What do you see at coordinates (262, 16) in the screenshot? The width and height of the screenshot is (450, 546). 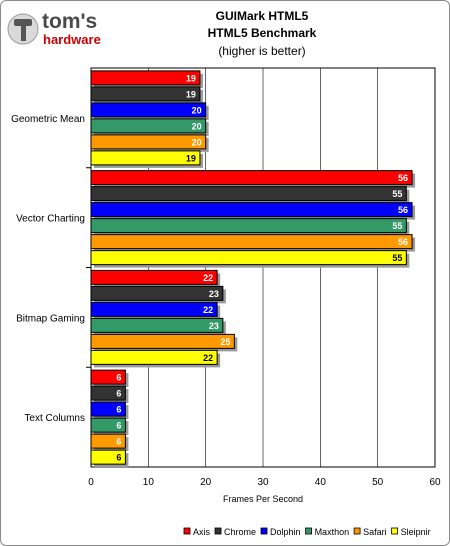 I see `chart-title: GUIMark HTML5` at bounding box center [262, 16].